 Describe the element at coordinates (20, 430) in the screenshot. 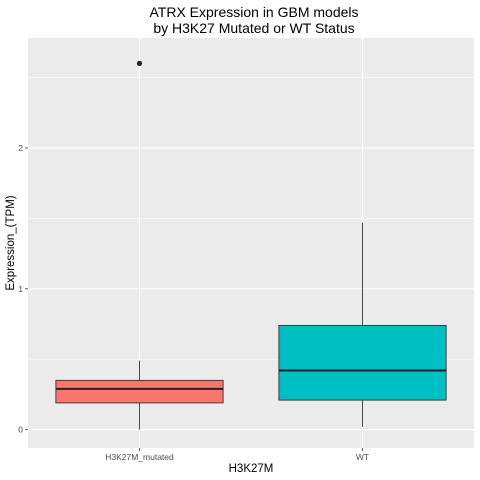

I see `y-tick-label: 0` at that location.